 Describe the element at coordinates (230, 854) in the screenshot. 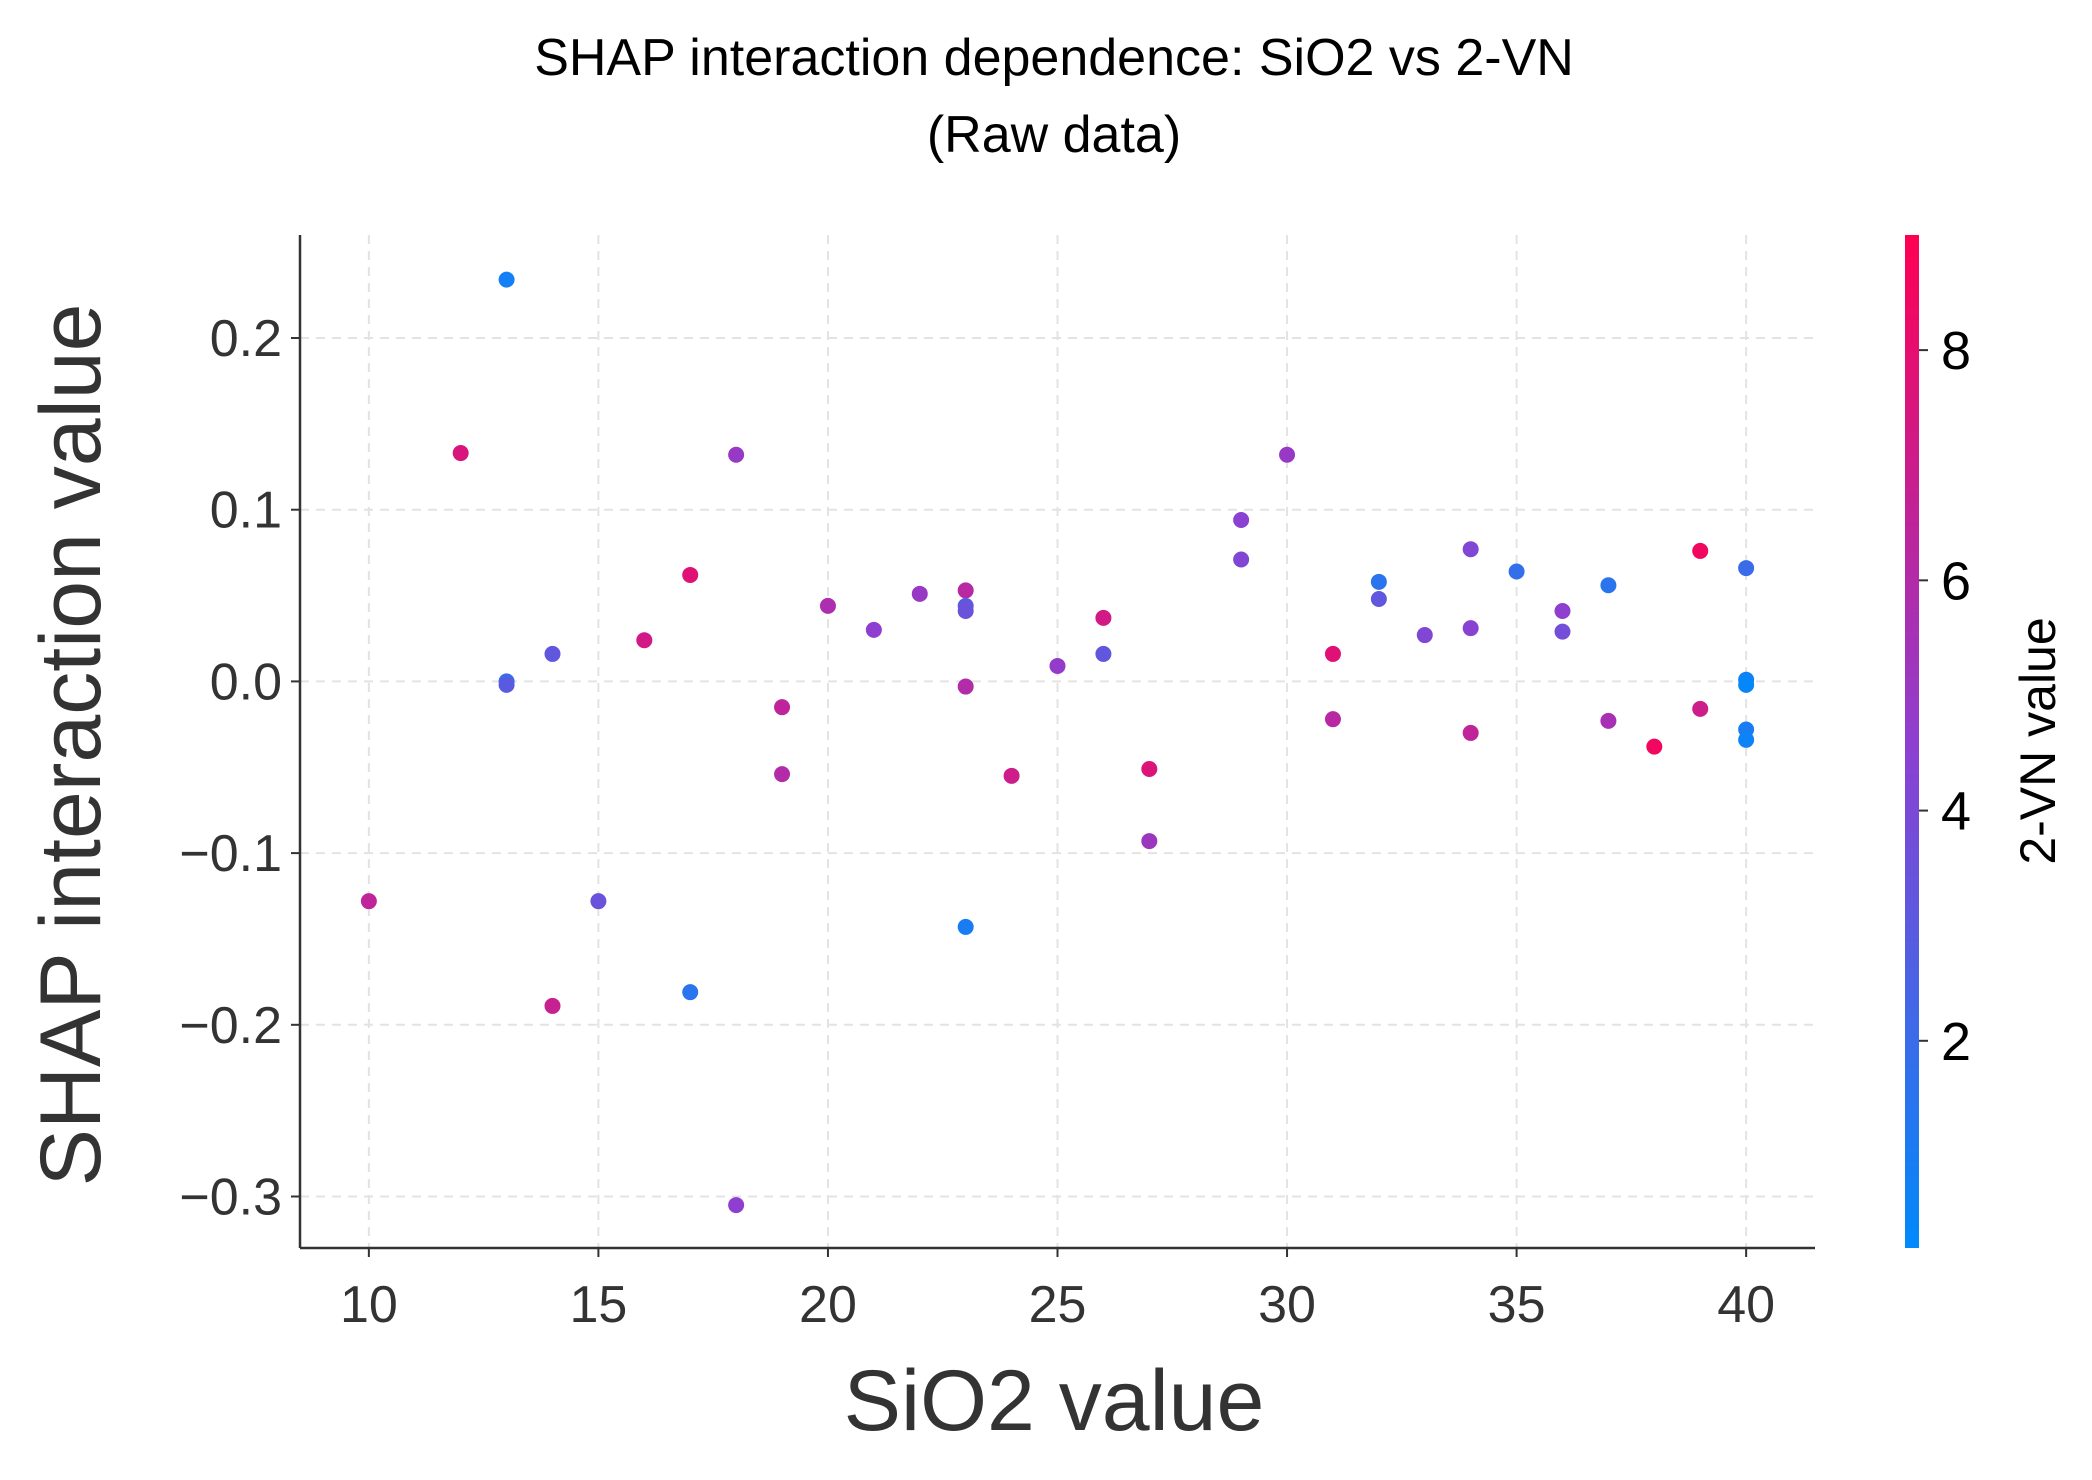

I see `y-tick-label: −0.1` at that location.